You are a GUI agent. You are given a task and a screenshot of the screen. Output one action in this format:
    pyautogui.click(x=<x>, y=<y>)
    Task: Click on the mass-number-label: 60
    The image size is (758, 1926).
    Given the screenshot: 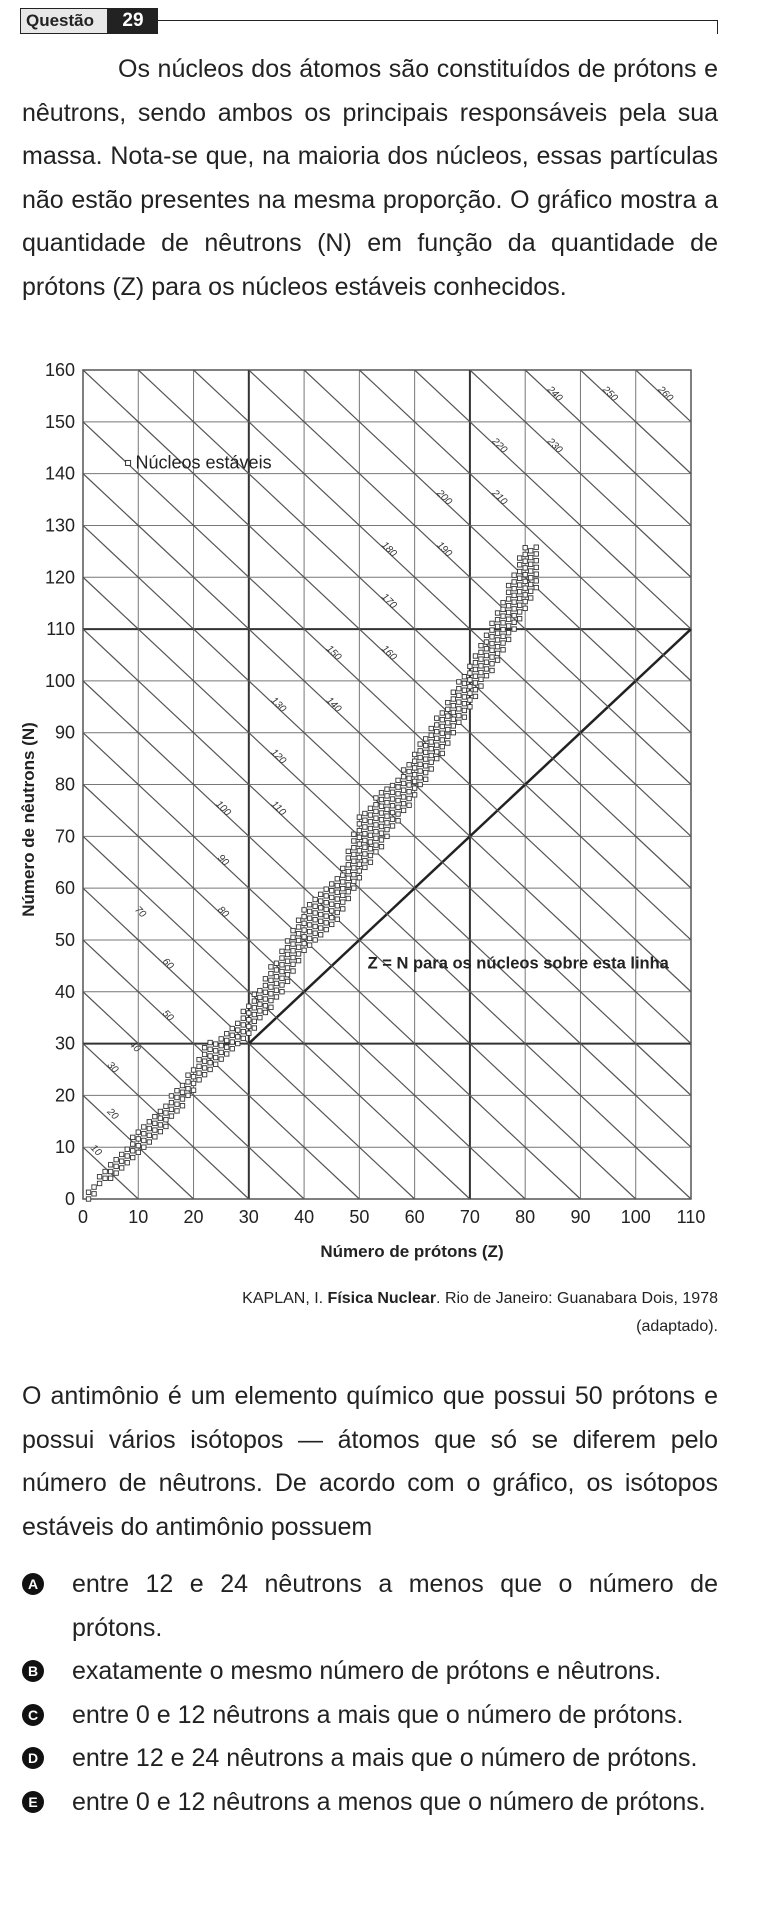 What is the action you would take?
    pyautogui.click(x=168, y=964)
    